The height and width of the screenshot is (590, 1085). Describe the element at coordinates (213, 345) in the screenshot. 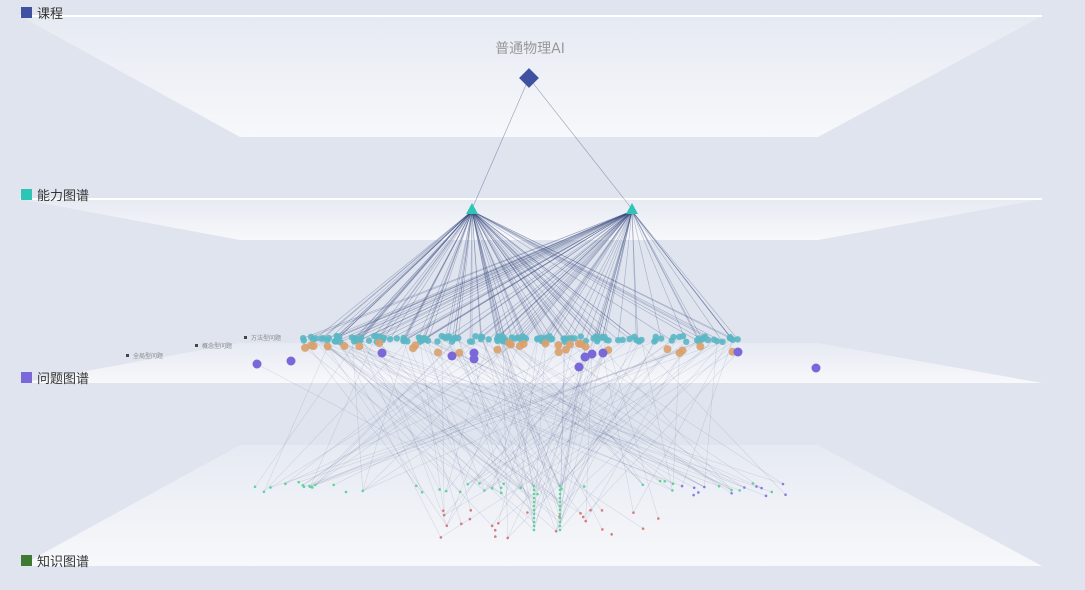

I see `question-type-concept: 概念型问题` at that location.